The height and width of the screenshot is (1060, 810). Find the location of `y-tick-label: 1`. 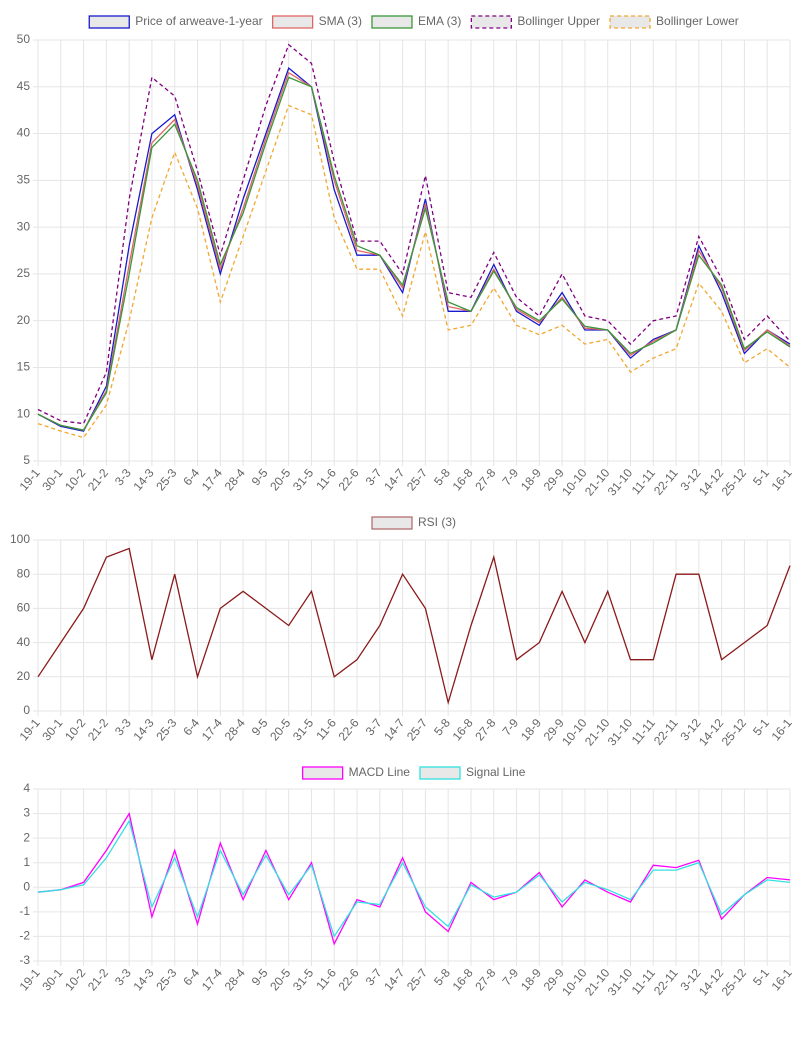

y-tick-label: 1 is located at coordinates (26, 862).